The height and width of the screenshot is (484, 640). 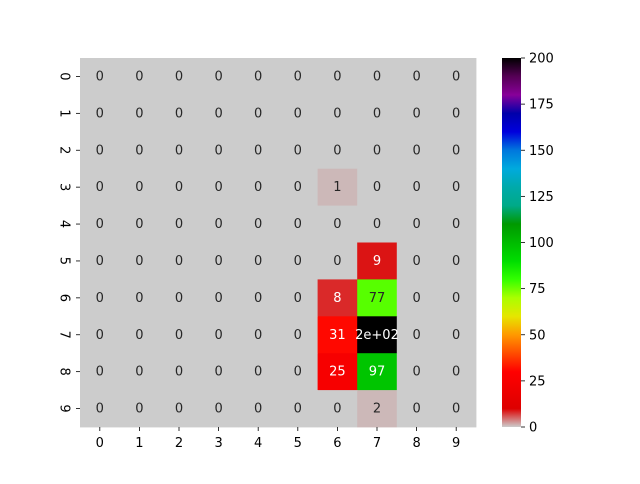 I want to click on x-tick-label: 3, so click(x=218, y=443).